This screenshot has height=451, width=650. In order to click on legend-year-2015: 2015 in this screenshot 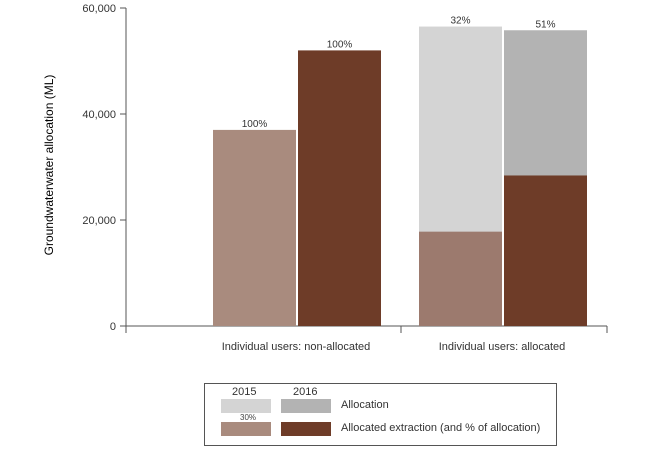, I will do `click(244, 392)`.